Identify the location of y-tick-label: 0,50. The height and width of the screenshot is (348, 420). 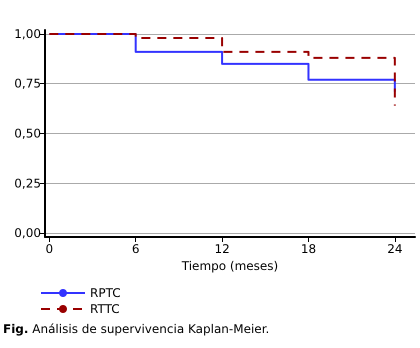
(27, 133).